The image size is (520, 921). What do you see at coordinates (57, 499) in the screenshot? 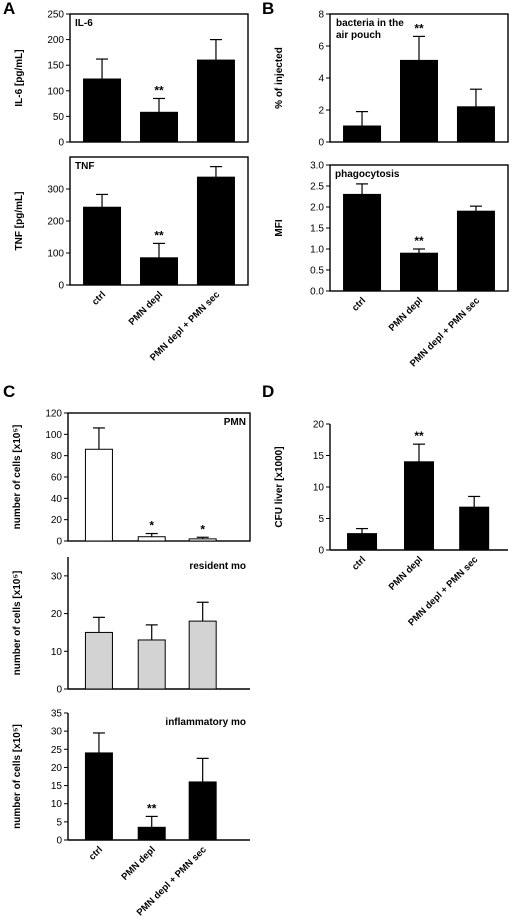
I see `y-tick-label: 40` at bounding box center [57, 499].